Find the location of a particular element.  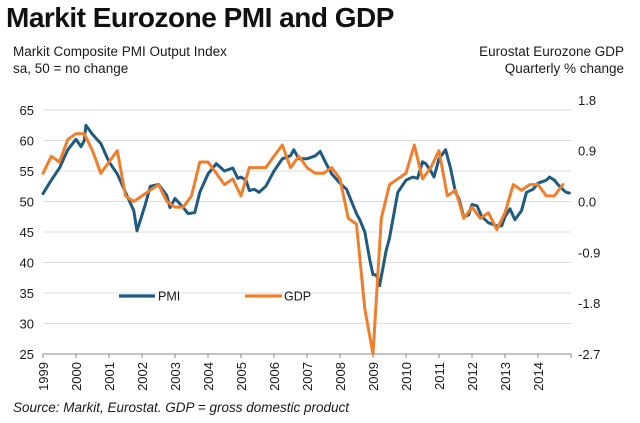

x-tick-label: 2006 is located at coordinates (274, 376).